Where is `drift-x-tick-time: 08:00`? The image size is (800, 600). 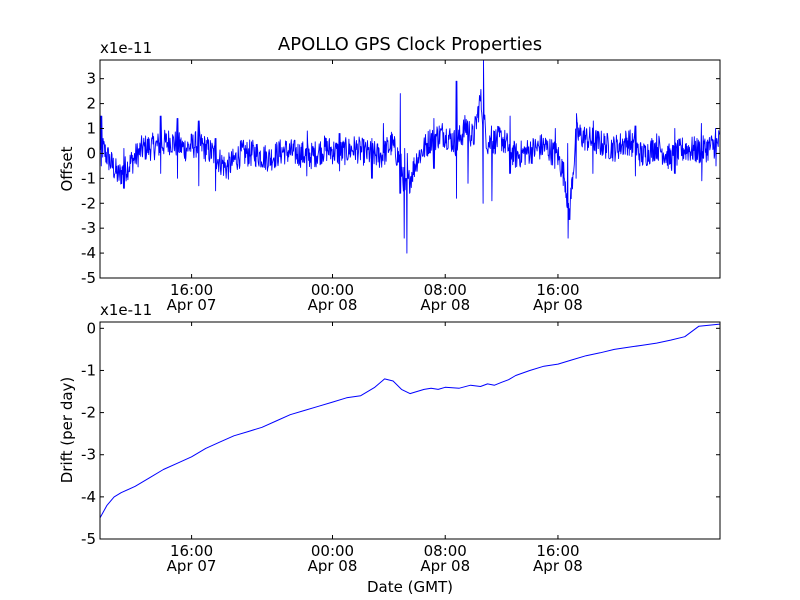 drift-x-tick-time: 08:00 is located at coordinates (445, 551).